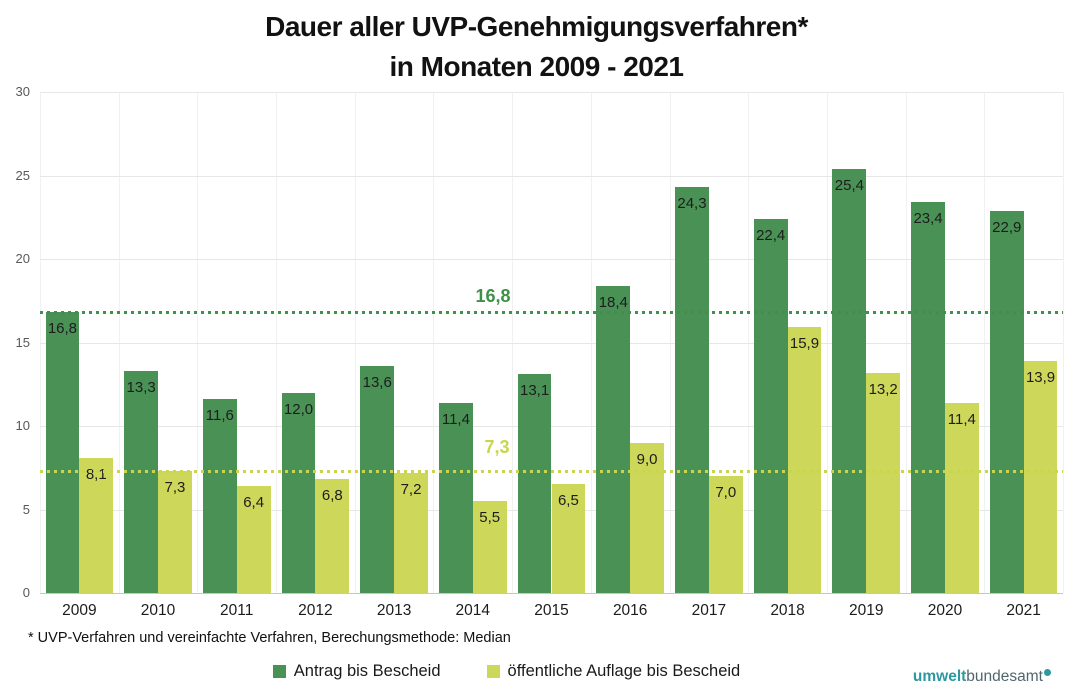  Describe the element at coordinates (939, 676) in the screenshot. I see `logo-text-umwelt: umwelt` at that location.